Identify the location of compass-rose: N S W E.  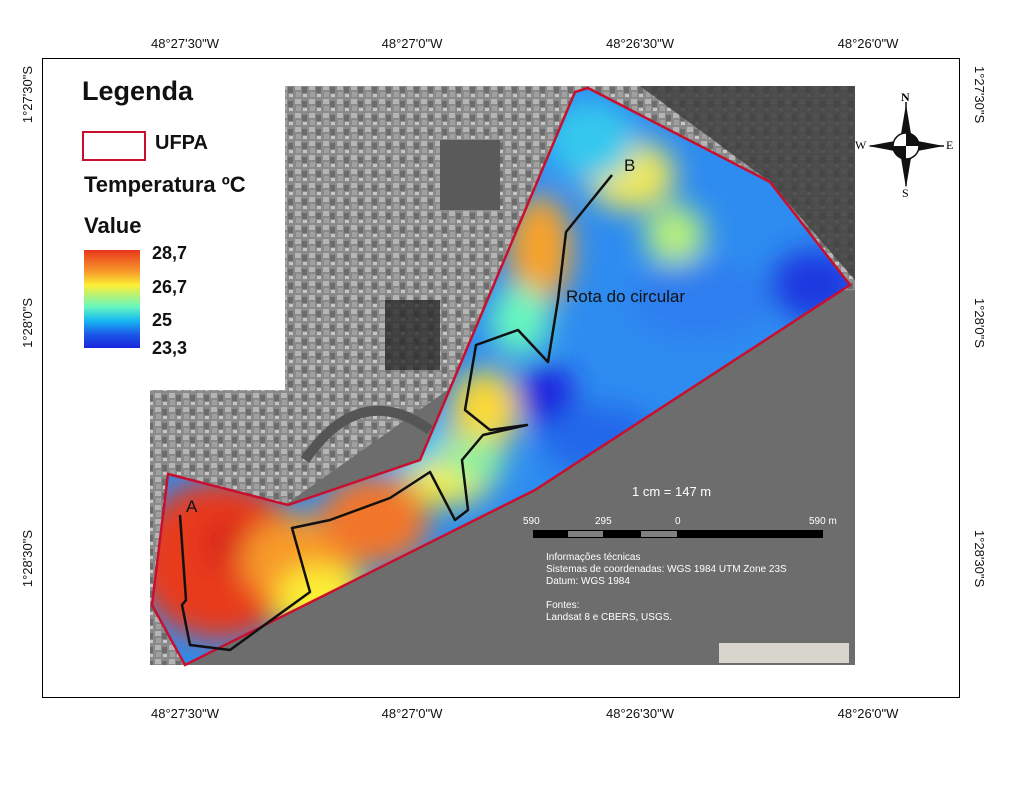
(907, 146).